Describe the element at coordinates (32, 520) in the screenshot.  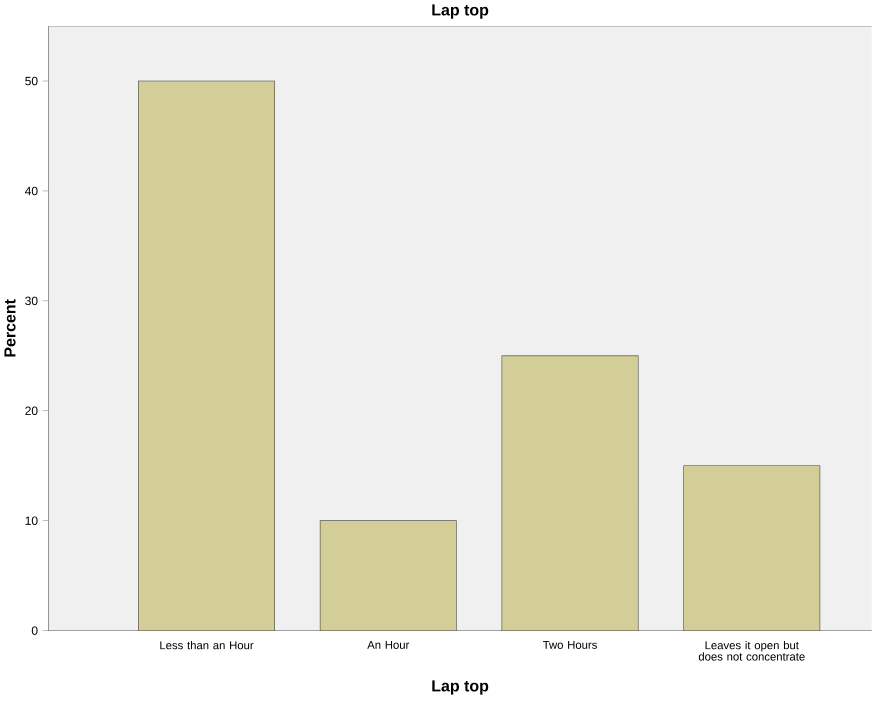
I see `y-tick-label: 10` at that location.